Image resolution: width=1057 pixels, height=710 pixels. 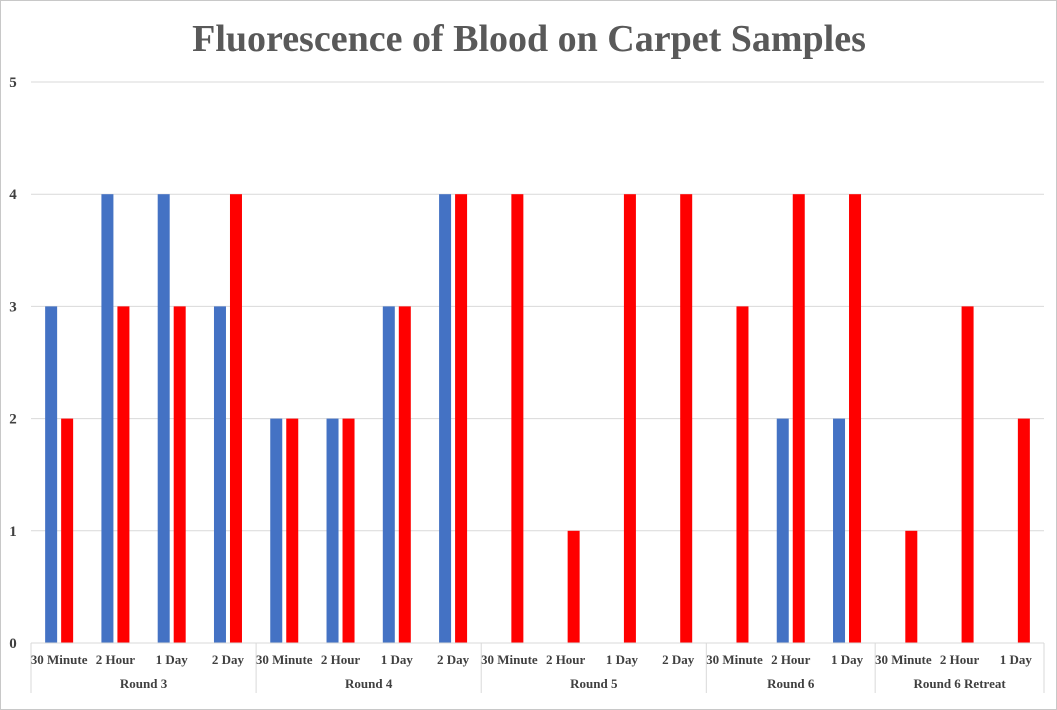 I want to click on y-tick-label: 2, so click(x=13, y=420).